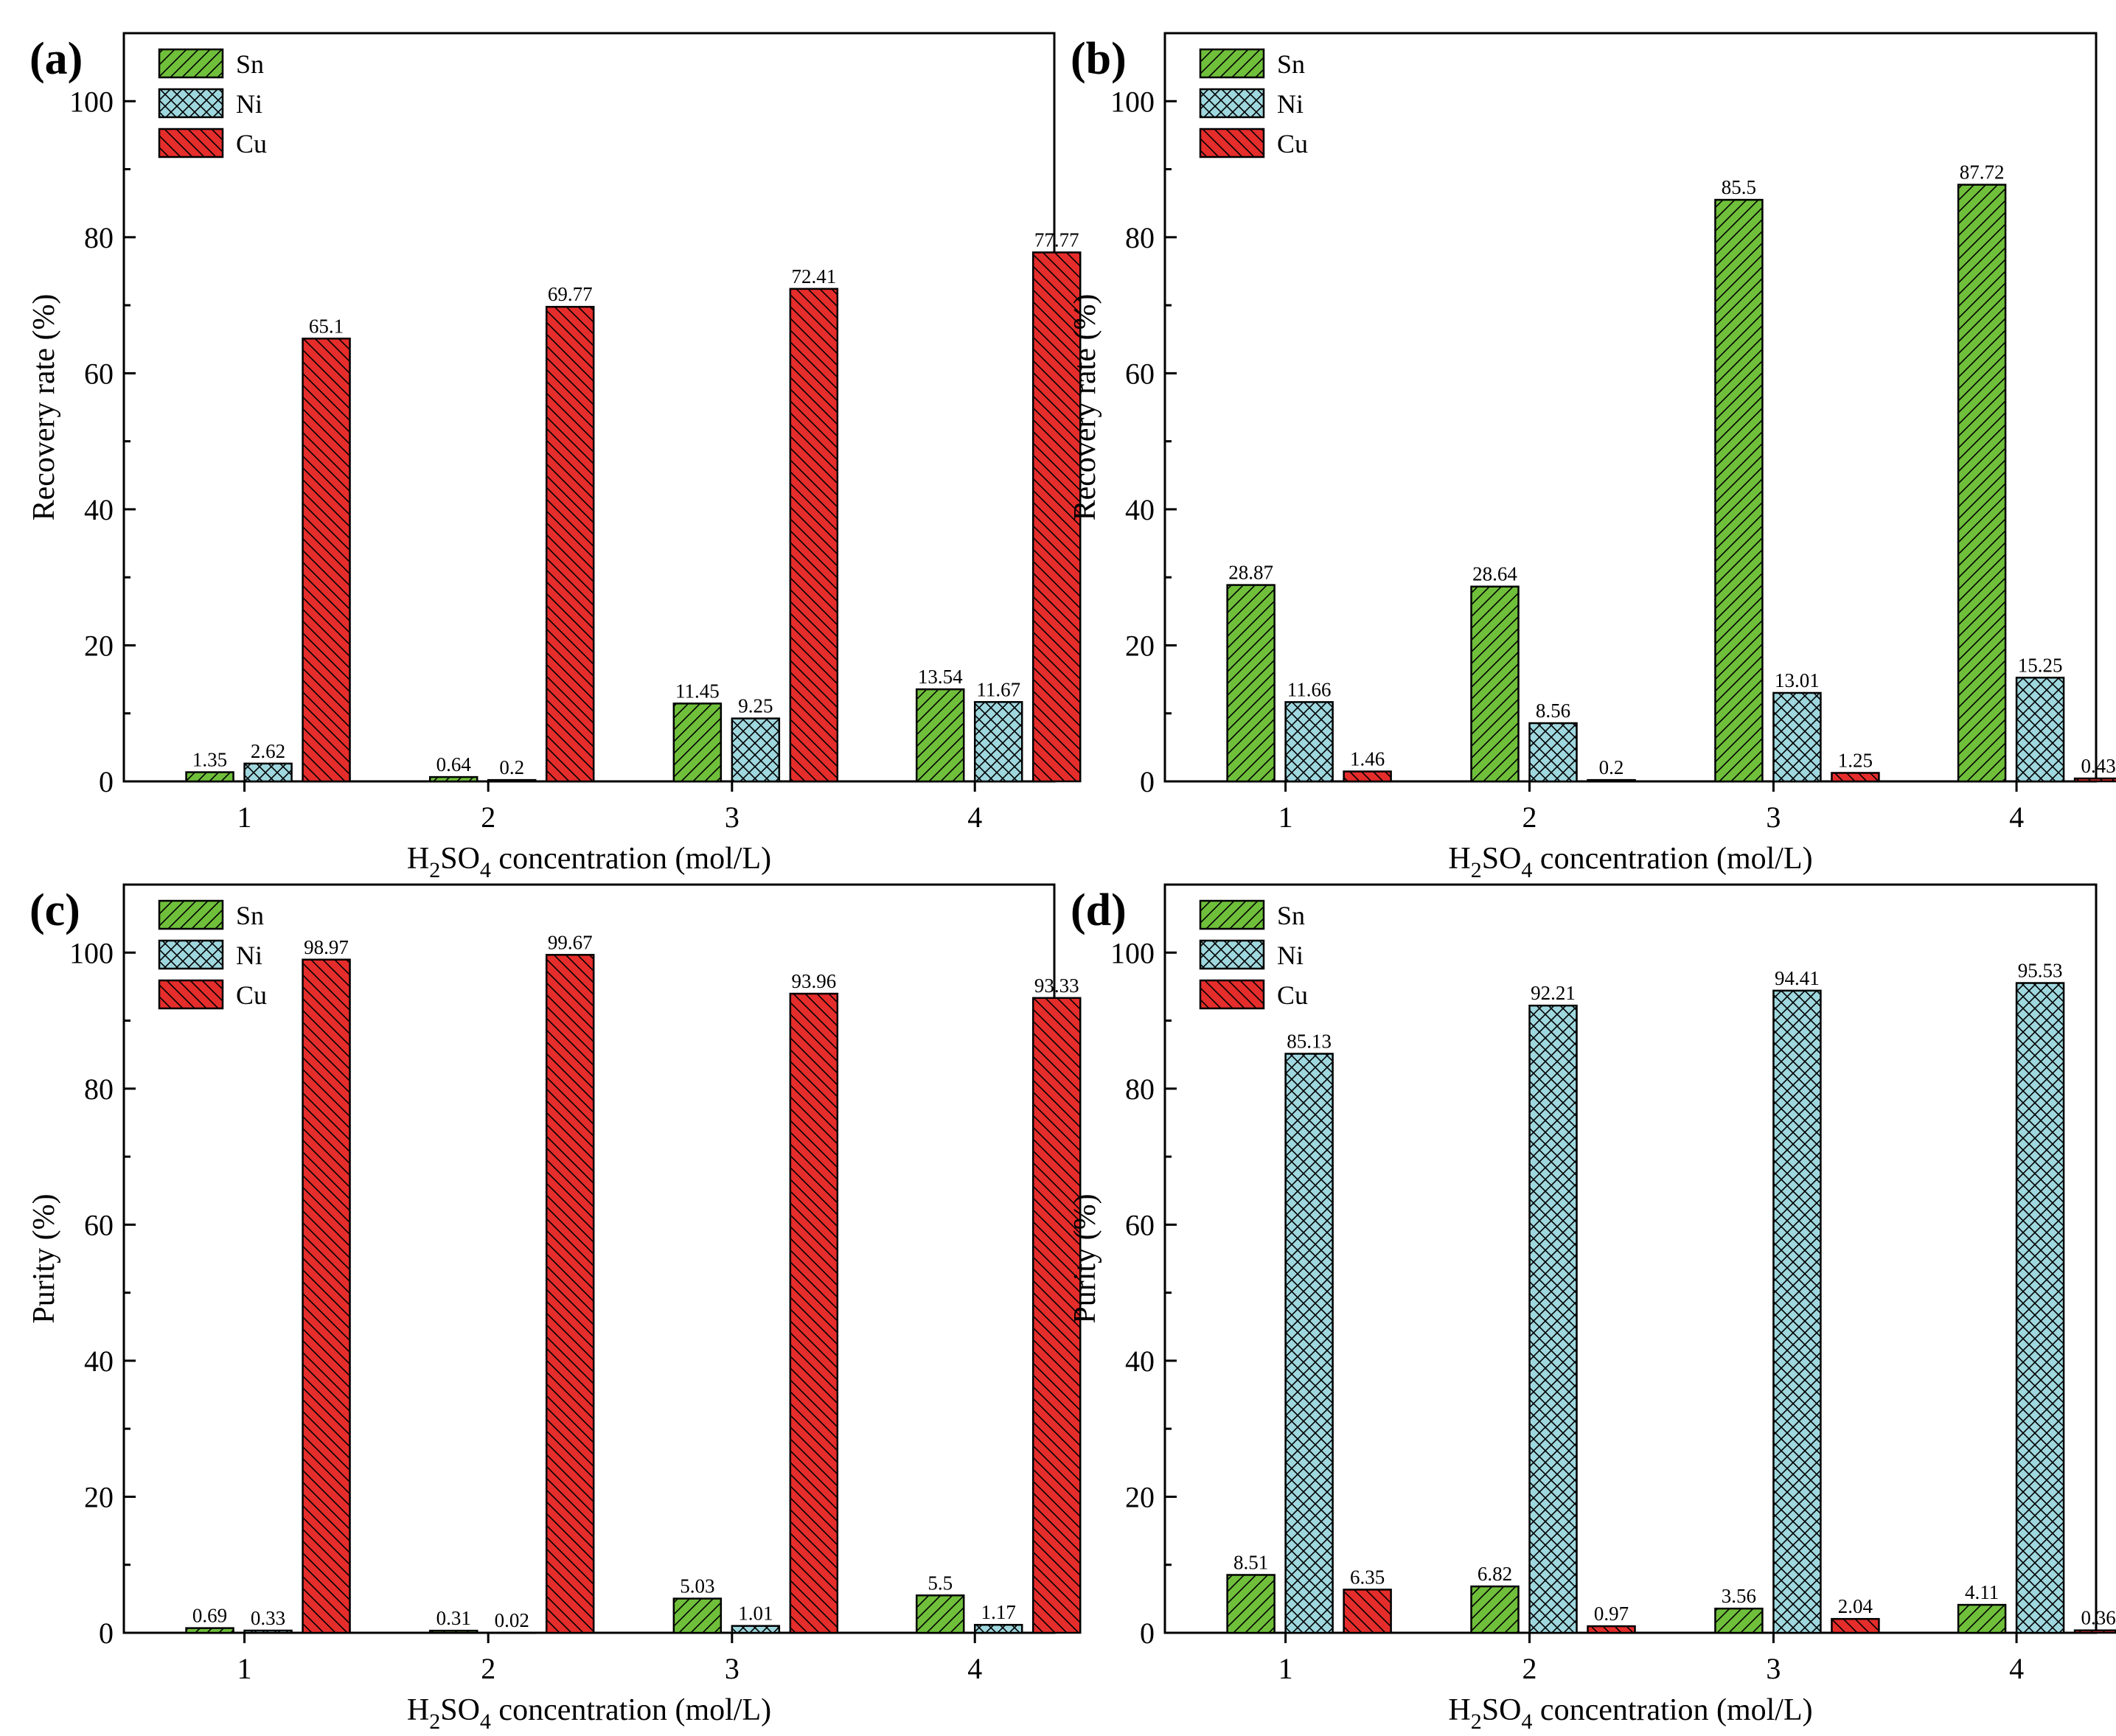  Describe the element at coordinates (1553, 993) in the screenshot. I see `bar-value-label: 92.21` at that location.